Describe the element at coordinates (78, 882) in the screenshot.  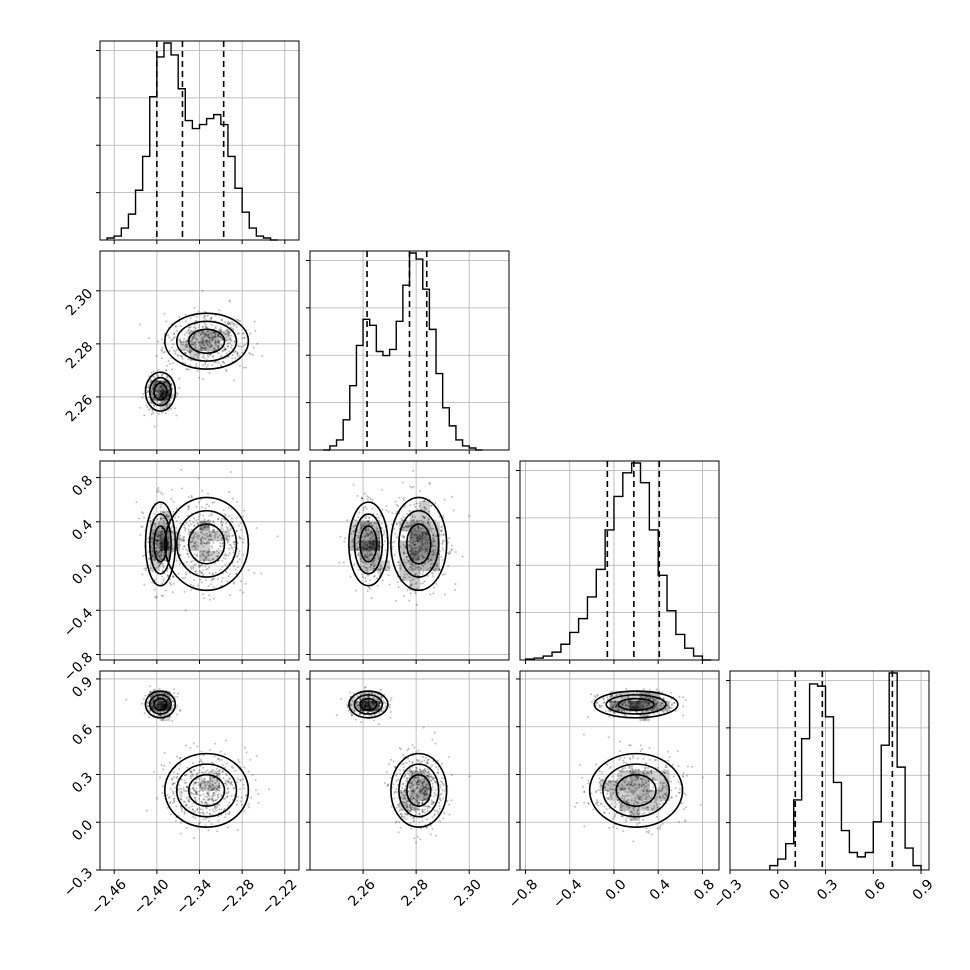
I see `y-tick-label: −0.3` at that location.